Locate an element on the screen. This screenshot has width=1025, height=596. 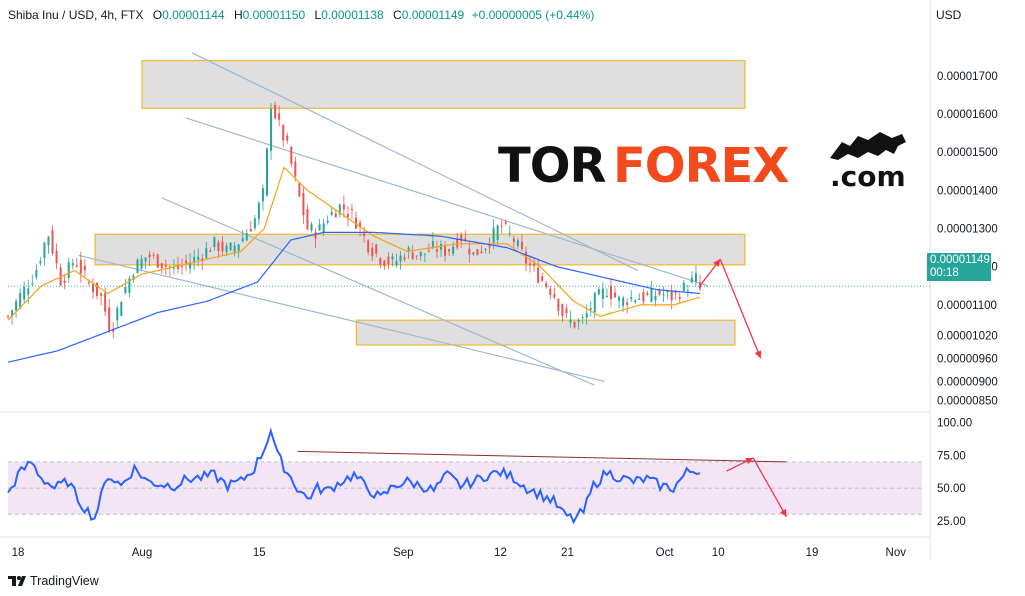
support-resistance-zone is located at coordinates (443, 84).